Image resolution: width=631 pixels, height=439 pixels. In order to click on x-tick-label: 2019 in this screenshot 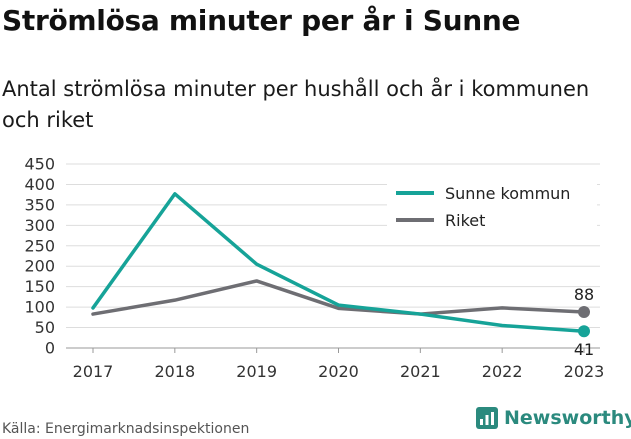, I will do `click(256, 371)`.